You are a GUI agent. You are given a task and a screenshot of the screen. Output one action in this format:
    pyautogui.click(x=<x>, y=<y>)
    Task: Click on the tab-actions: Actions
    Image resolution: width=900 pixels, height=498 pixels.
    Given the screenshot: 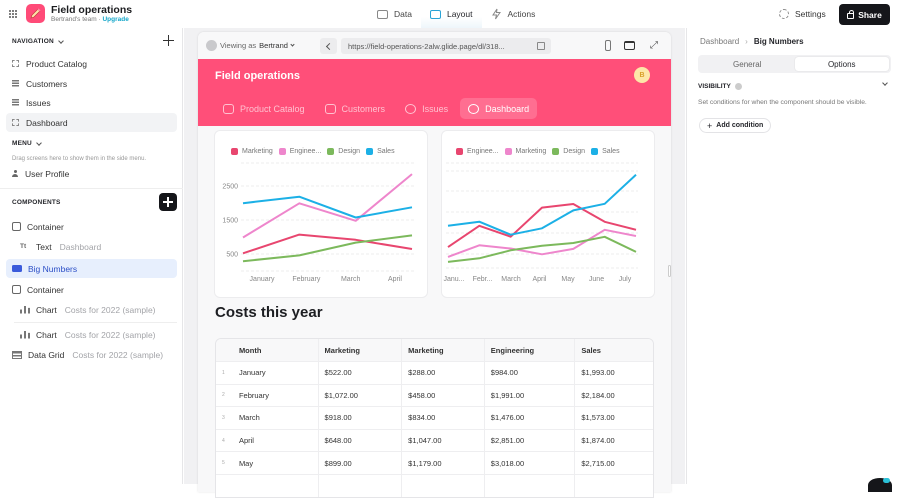 What is the action you would take?
    pyautogui.click(x=513, y=14)
    